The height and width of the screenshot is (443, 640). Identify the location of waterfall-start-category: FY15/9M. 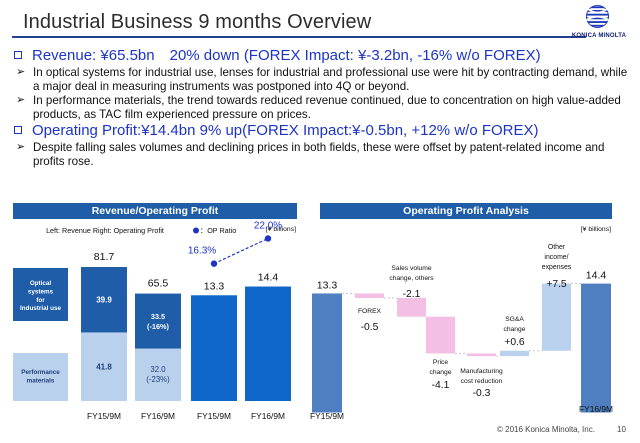
(327, 416).